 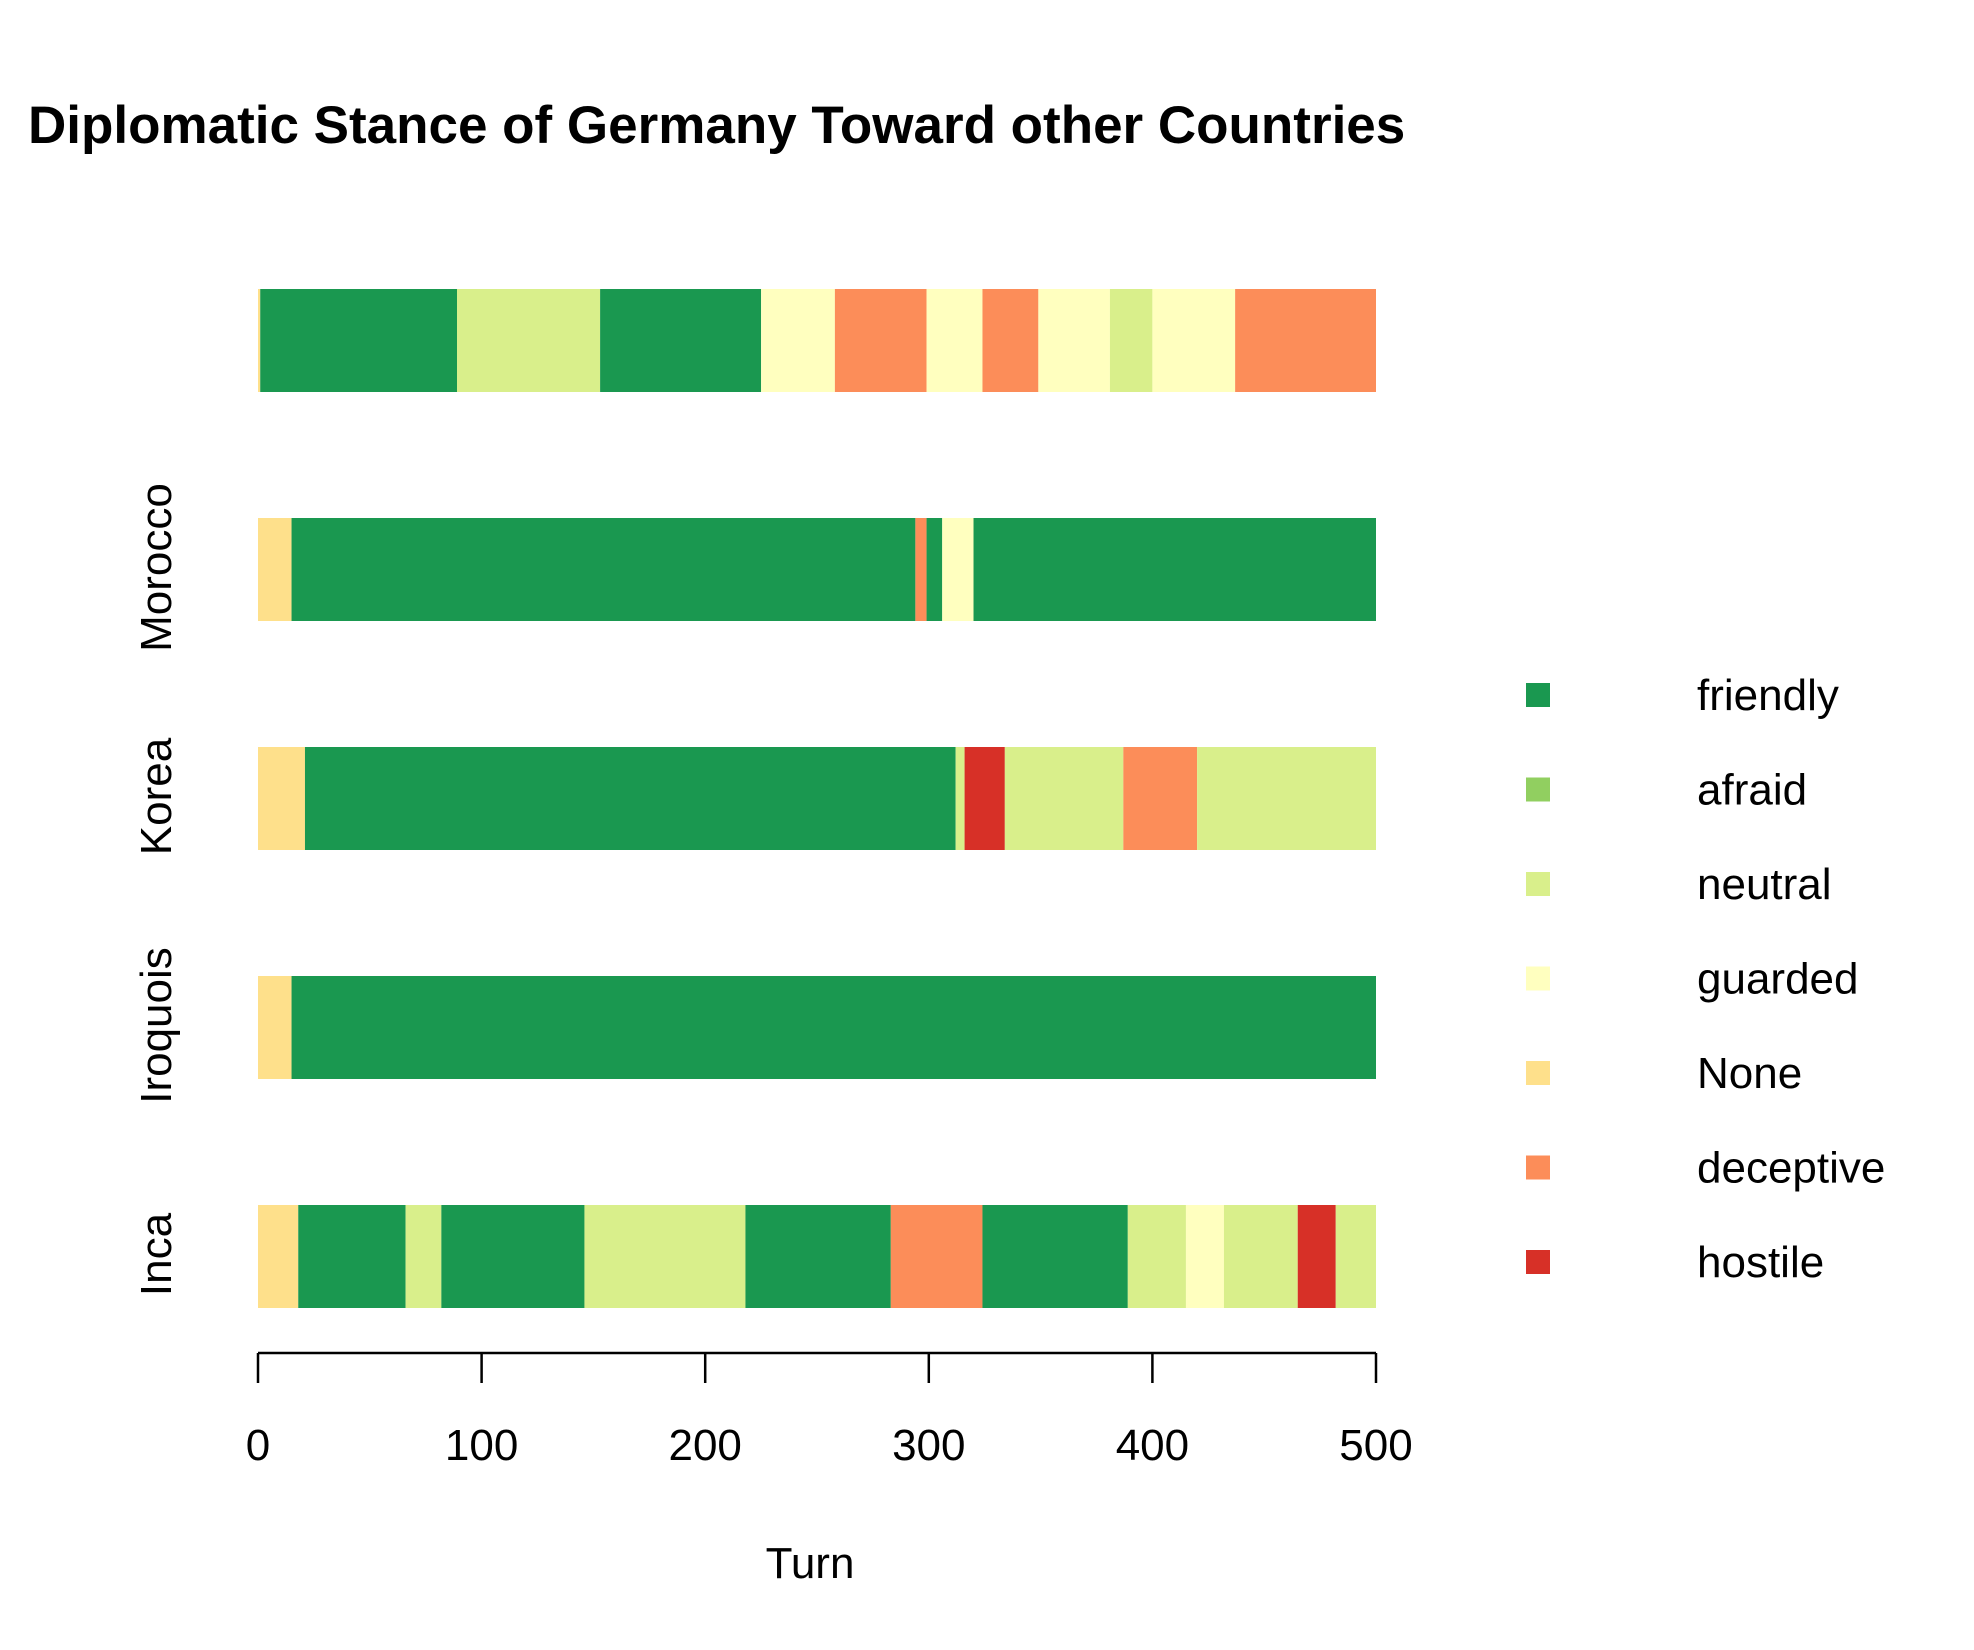 What do you see at coordinates (1692, 979) in the screenshot?
I see `legend-item: guarded` at bounding box center [1692, 979].